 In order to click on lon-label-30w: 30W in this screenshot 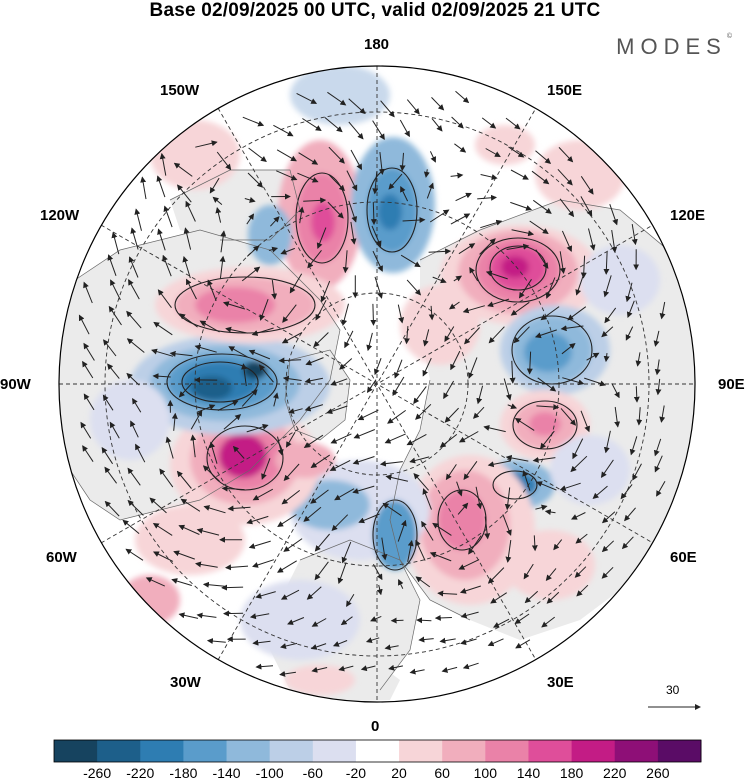, I will do `click(185, 682)`.